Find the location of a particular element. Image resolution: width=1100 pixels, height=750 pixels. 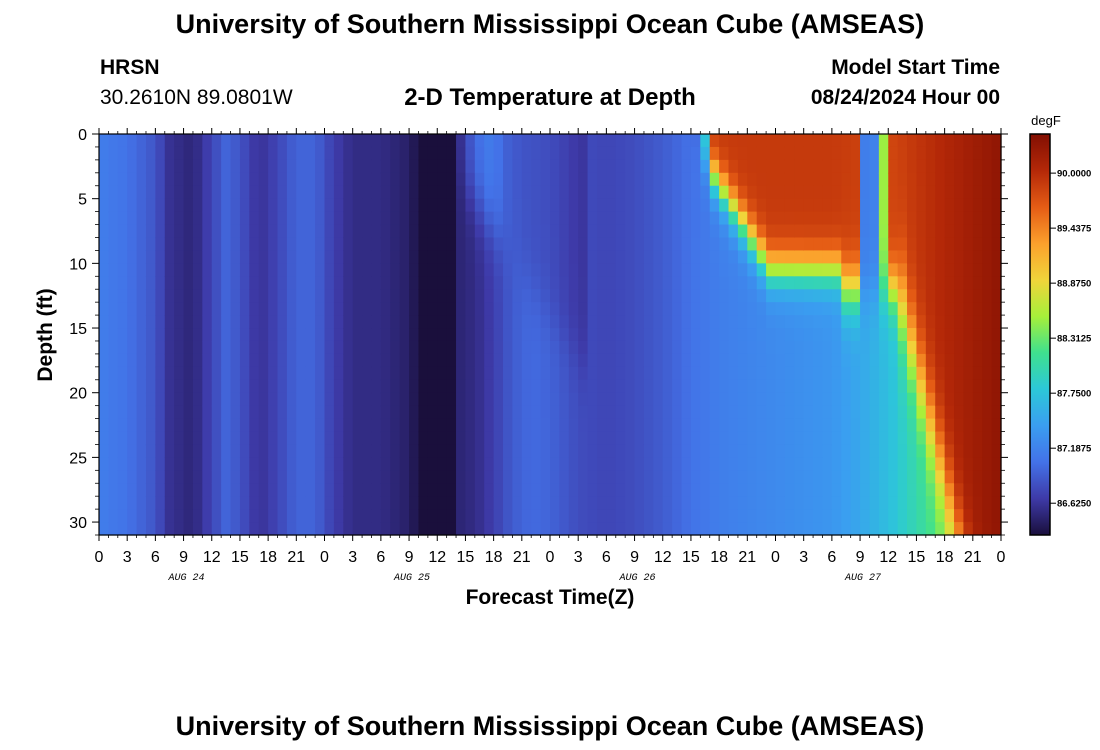

colorbar-tick-label: 87.7500 is located at coordinates (1074, 394).